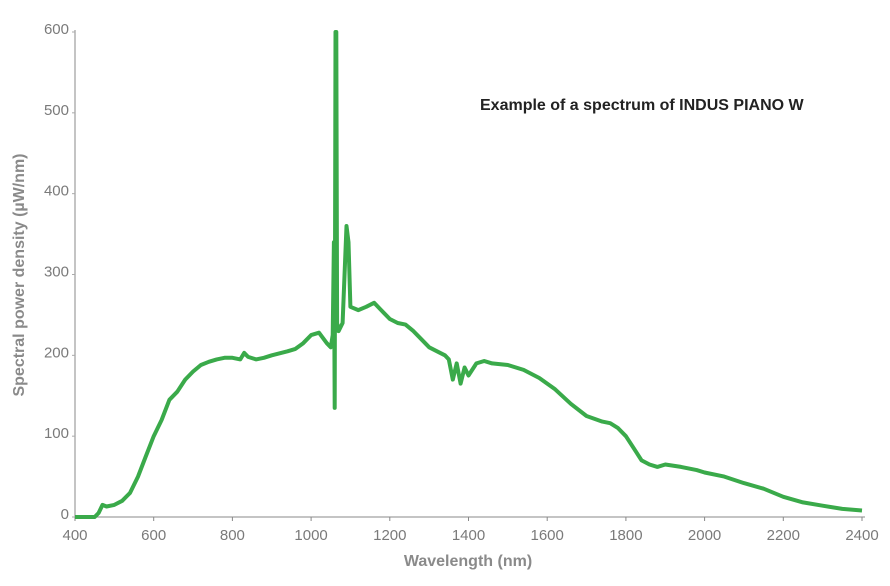 The height and width of the screenshot is (586, 890). Describe the element at coordinates (65, 514) in the screenshot. I see `y-tick-label: 0` at that location.